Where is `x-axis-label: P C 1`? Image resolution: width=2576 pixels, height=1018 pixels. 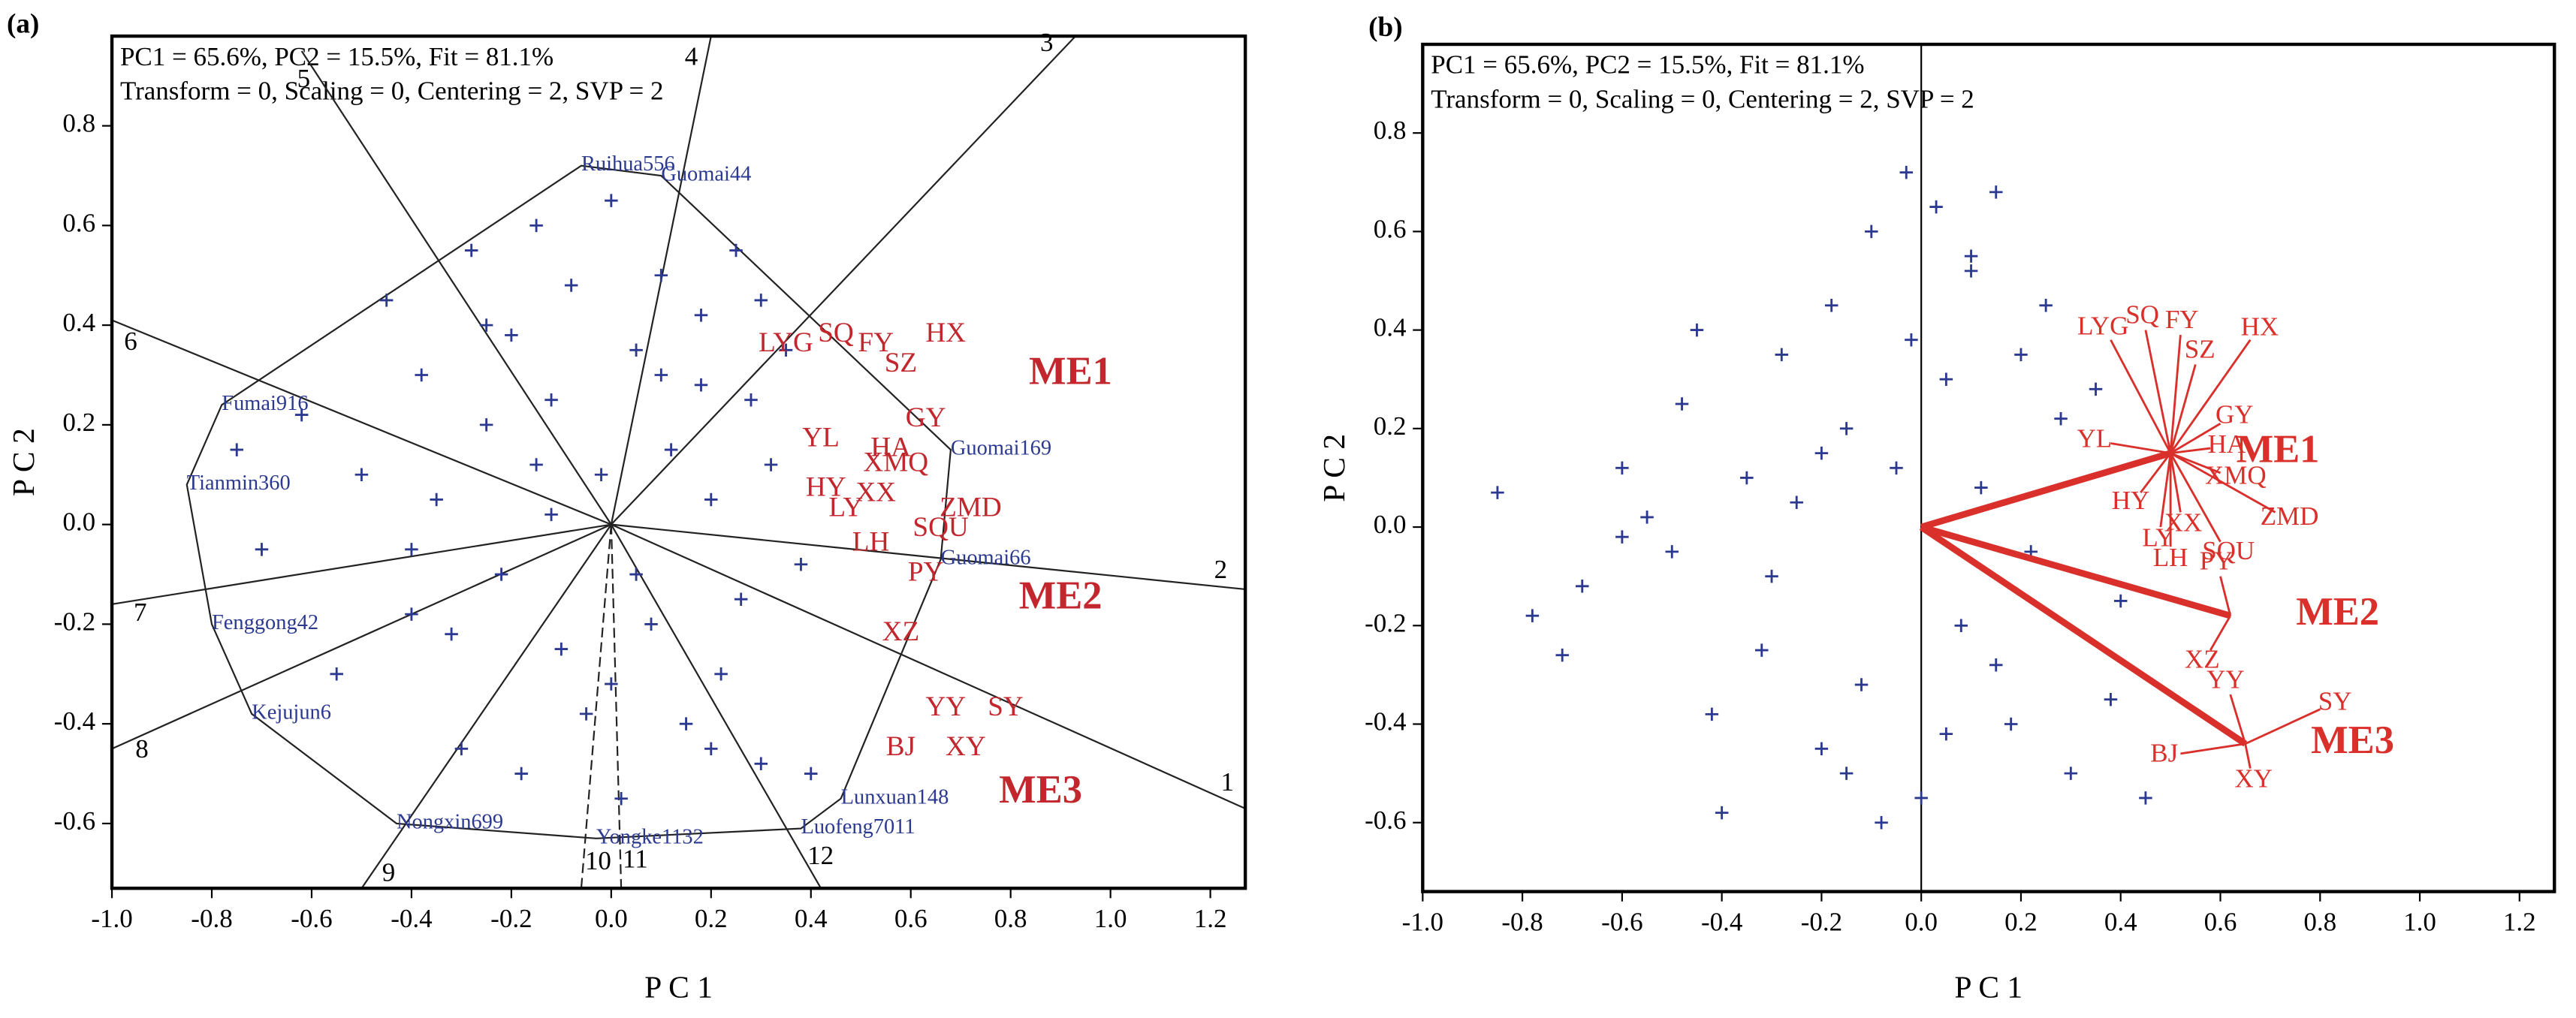
x-axis-label: P C 1 is located at coordinates (1988, 986).